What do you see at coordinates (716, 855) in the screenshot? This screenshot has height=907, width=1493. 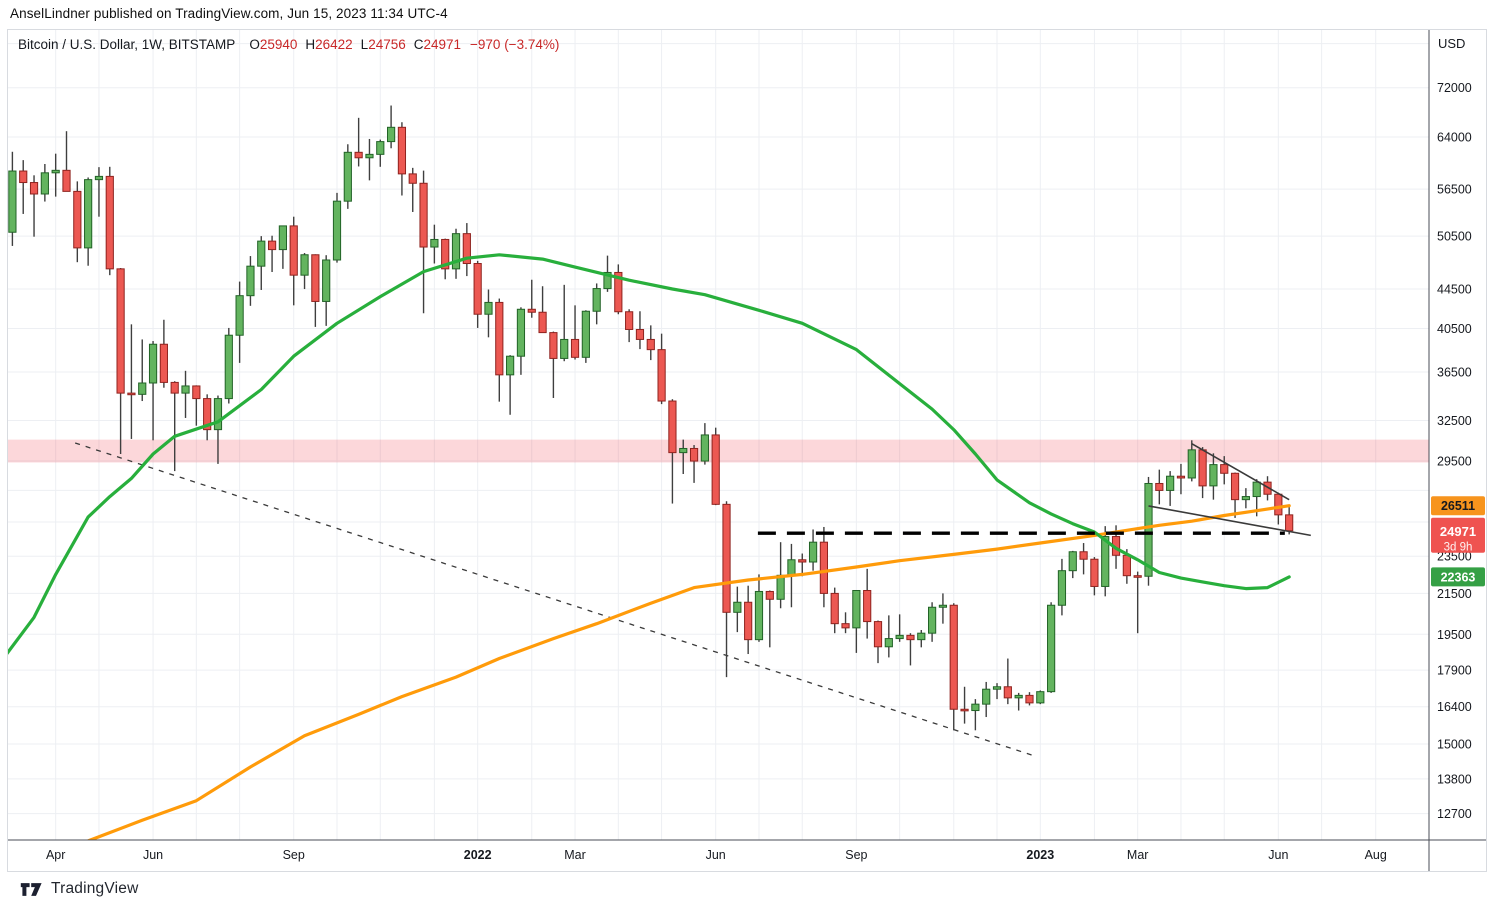 I see `time-axis: Apr Jun Sep 2022 Mar Jun Sep 2023 Mar Jun Aug` at bounding box center [716, 855].